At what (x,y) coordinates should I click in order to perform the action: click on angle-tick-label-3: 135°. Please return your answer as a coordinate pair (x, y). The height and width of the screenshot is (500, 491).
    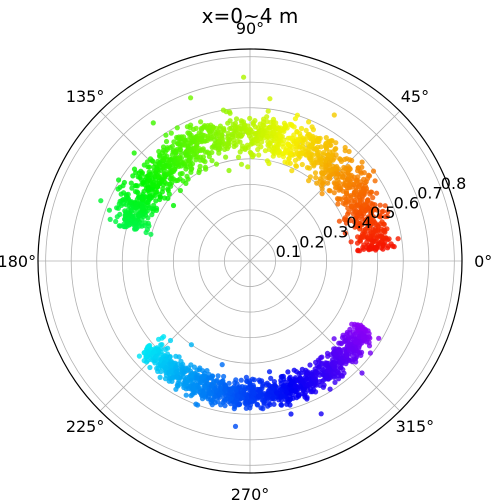
    Looking at the image, I should click on (85, 96).